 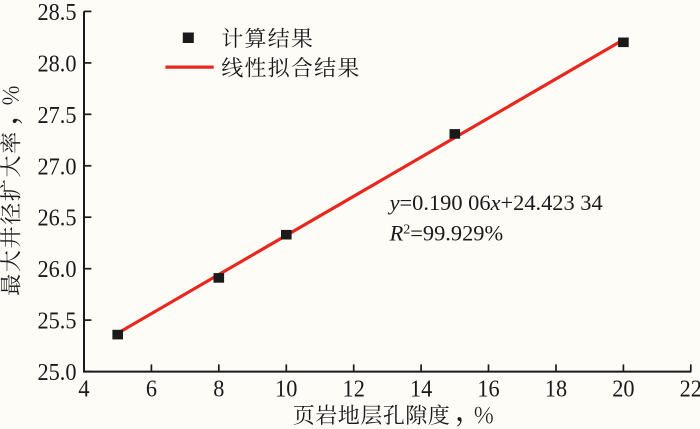 What do you see at coordinates (84, 389) in the screenshot?
I see `svg-text: 4` at bounding box center [84, 389].